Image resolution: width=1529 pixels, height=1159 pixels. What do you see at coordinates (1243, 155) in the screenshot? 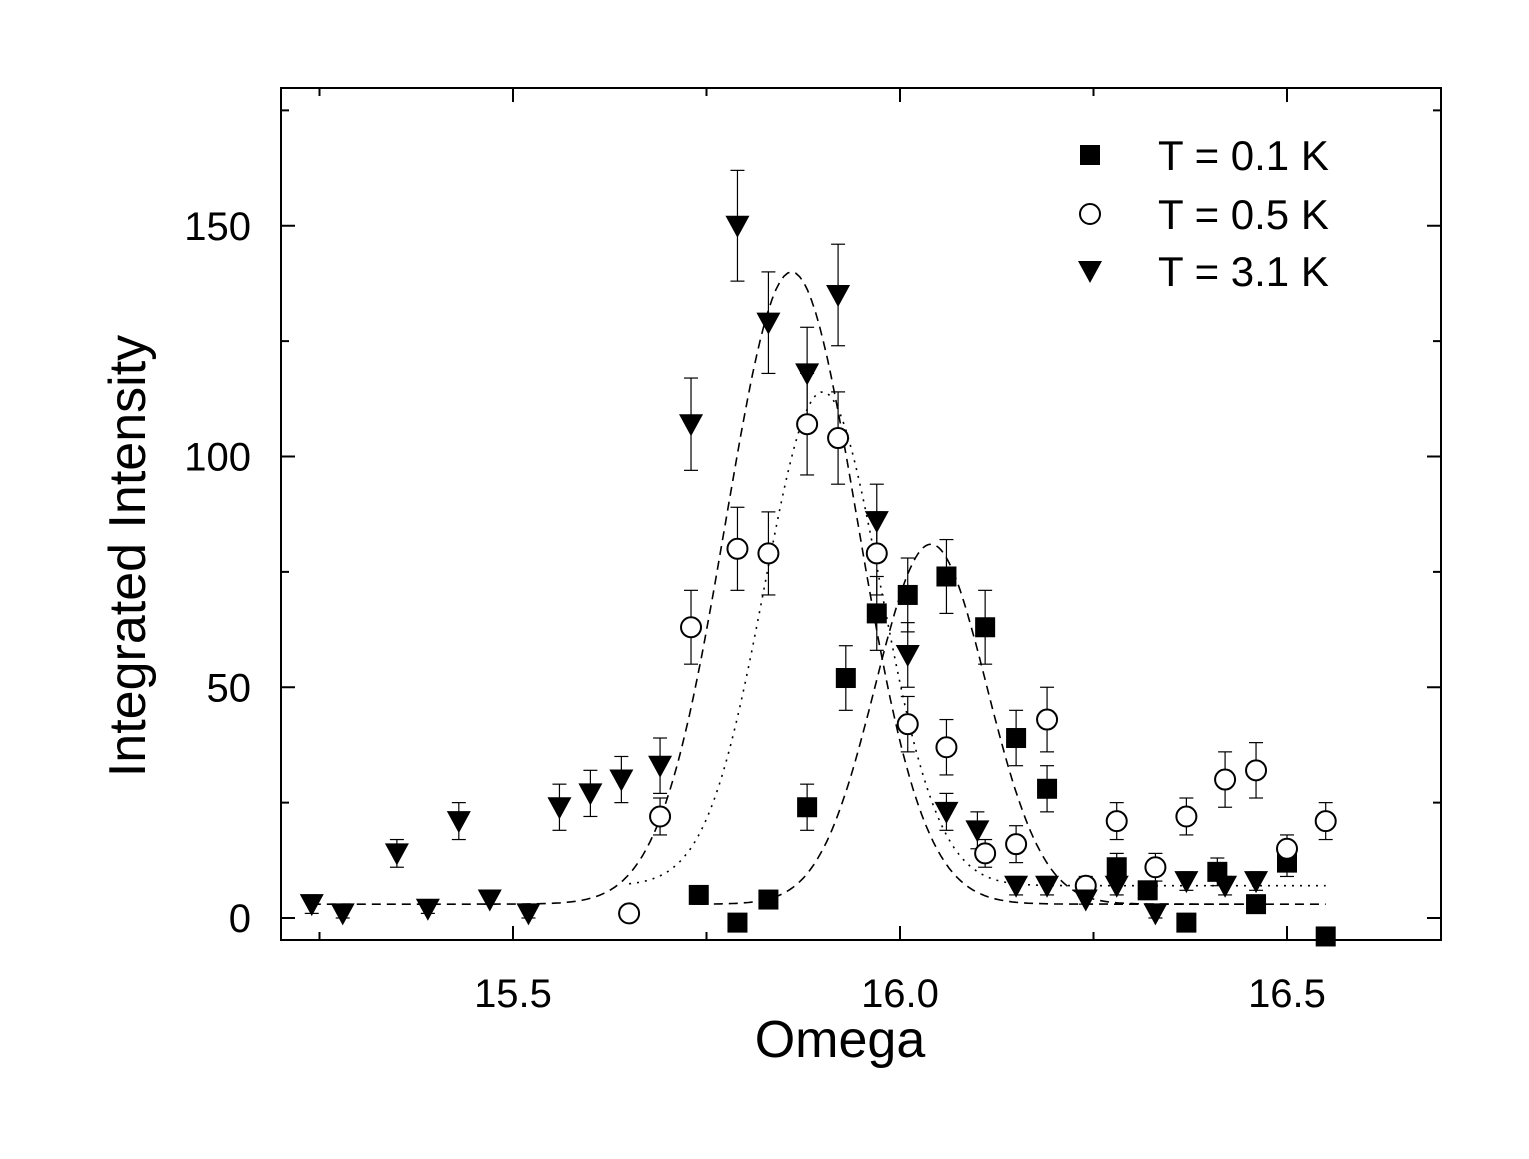
I see `legend-label: T = 0.1 K` at bounding box center [1243, 155].